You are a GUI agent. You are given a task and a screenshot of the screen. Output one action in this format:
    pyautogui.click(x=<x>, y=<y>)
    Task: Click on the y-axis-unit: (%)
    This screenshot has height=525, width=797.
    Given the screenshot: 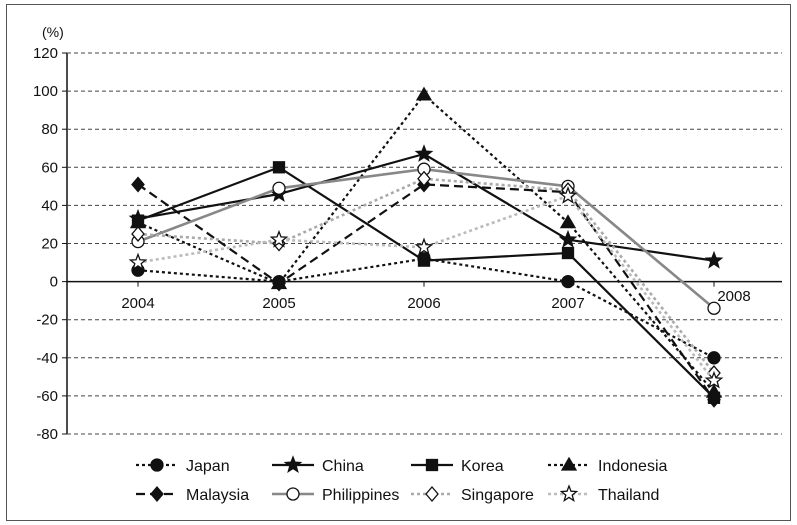 What is the action you would take?
    pyautogui.click(x=53, y=32)
    